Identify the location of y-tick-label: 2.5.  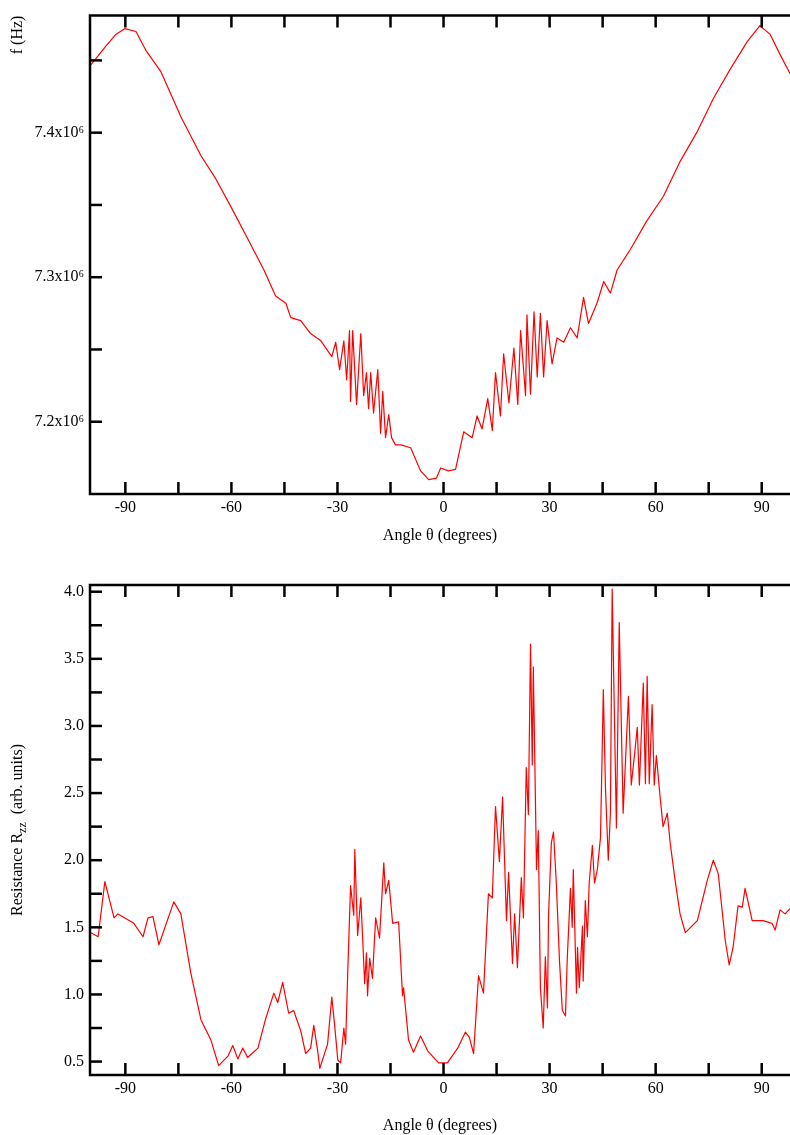
(74, 792).